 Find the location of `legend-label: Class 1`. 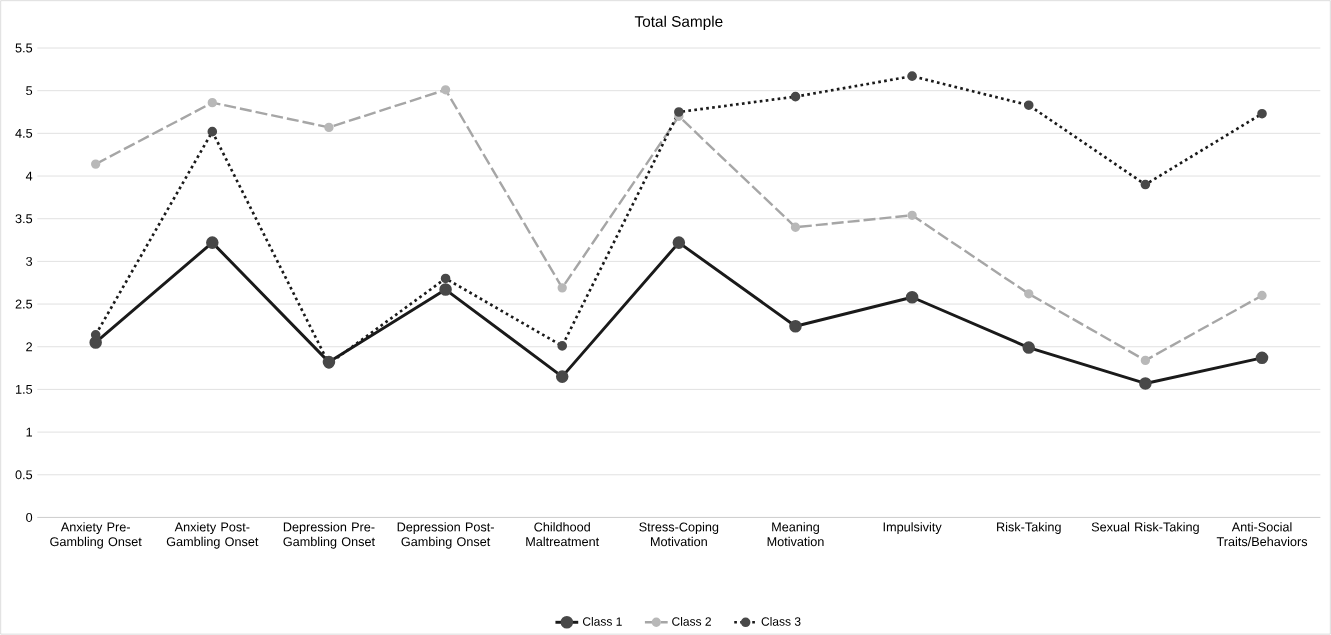

legend-label: Class 1 is located at coordinates (602, 621).